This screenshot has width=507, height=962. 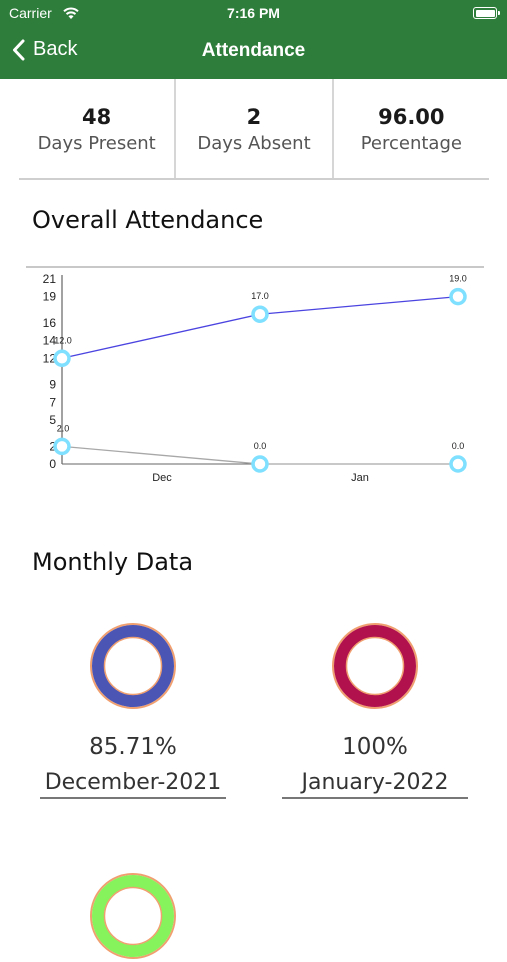 I want to click on clock: 7:16 PM, so click(x=253, y=13).